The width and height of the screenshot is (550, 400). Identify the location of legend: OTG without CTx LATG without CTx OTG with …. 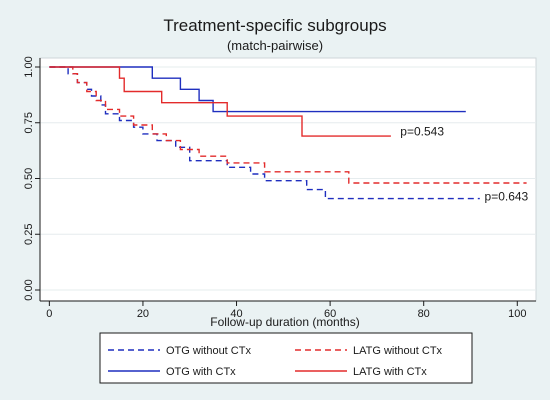
(275, 361).